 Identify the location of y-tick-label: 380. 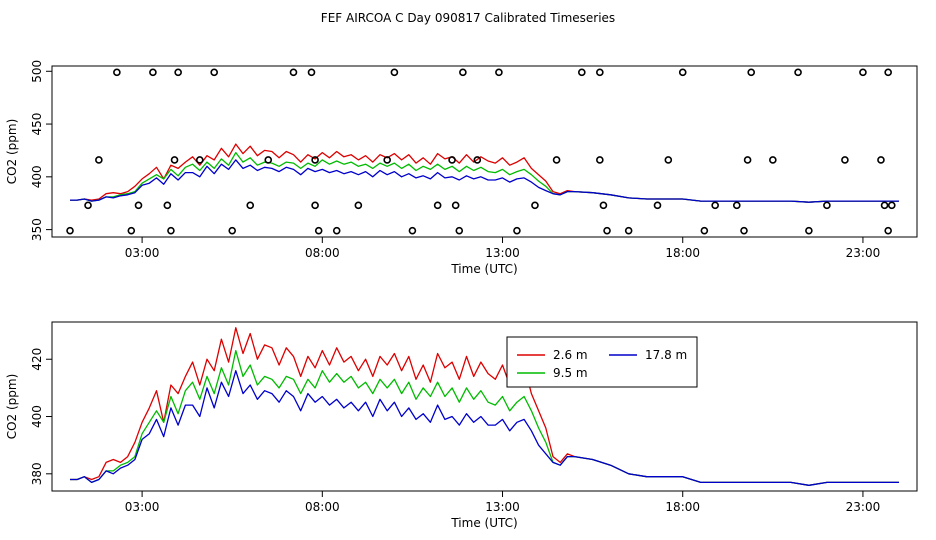
(37, 473).